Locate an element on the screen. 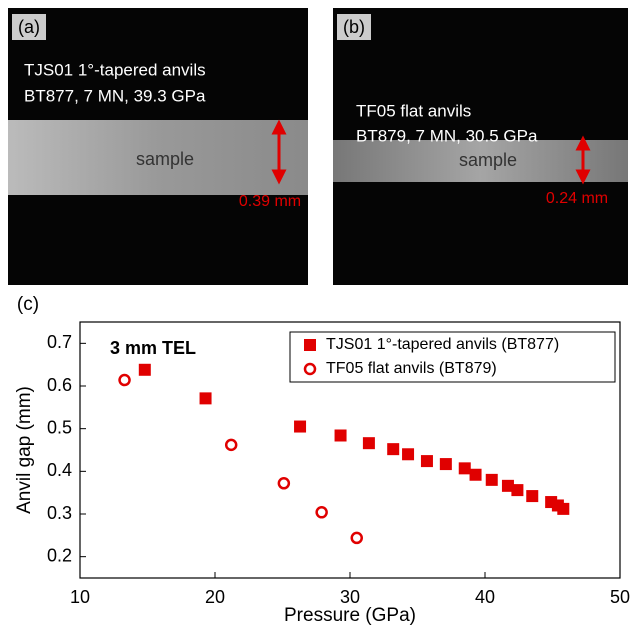 The image size is (635, 628). x-tick-label: 30 is located at coordinates (350, 597).